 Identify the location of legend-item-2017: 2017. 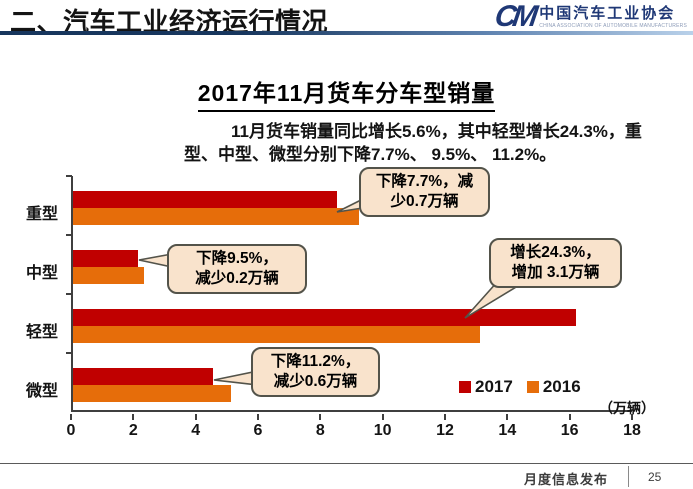
(486, 387).